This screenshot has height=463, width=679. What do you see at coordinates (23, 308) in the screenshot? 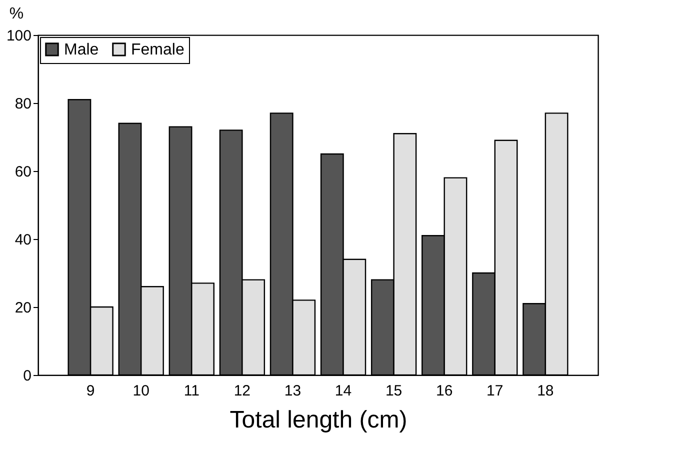
I see `y-tick-label: 20` at bounding box center [23, 308].